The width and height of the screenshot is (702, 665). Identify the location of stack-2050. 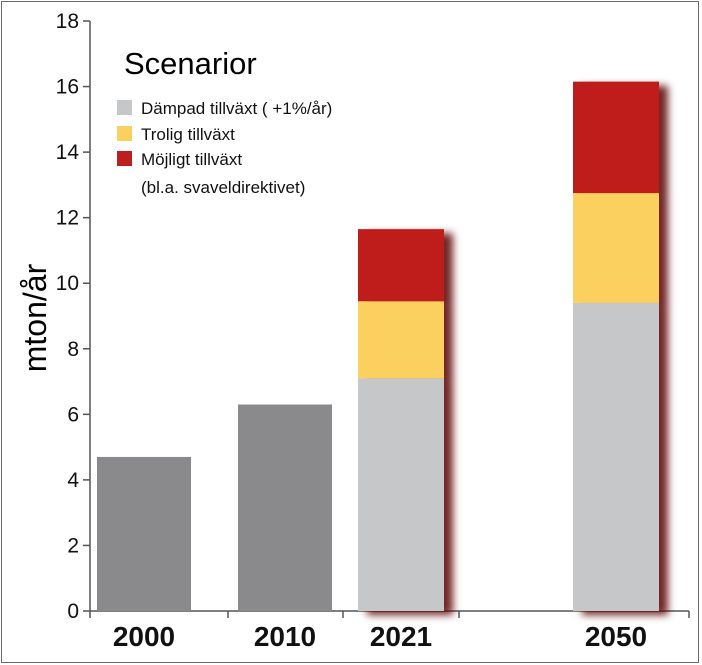
(616, 346).